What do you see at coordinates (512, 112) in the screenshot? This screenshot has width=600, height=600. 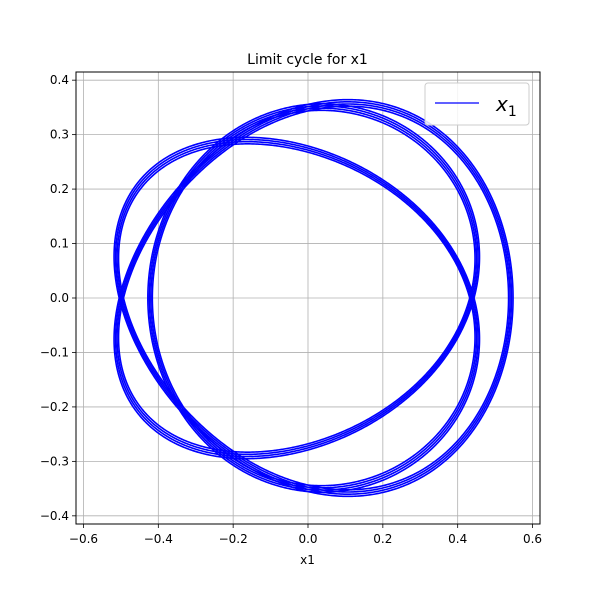 I see `legend-label-subscript: 1` at bounding box center [512, 112].